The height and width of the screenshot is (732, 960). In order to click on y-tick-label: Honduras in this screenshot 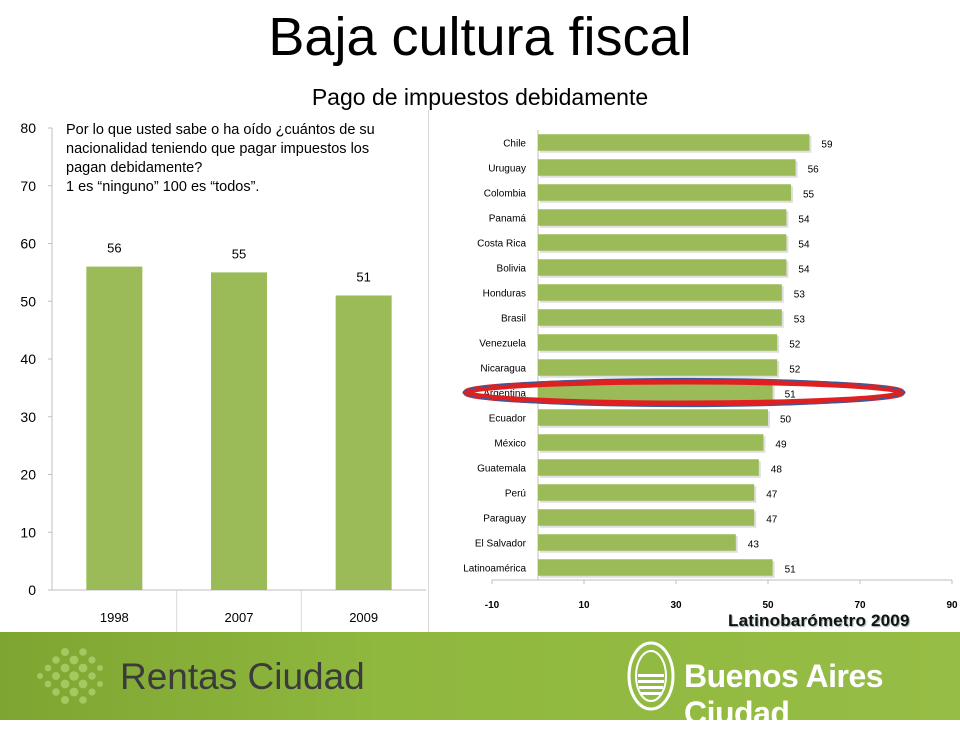, I will do `click(504, 294)`.